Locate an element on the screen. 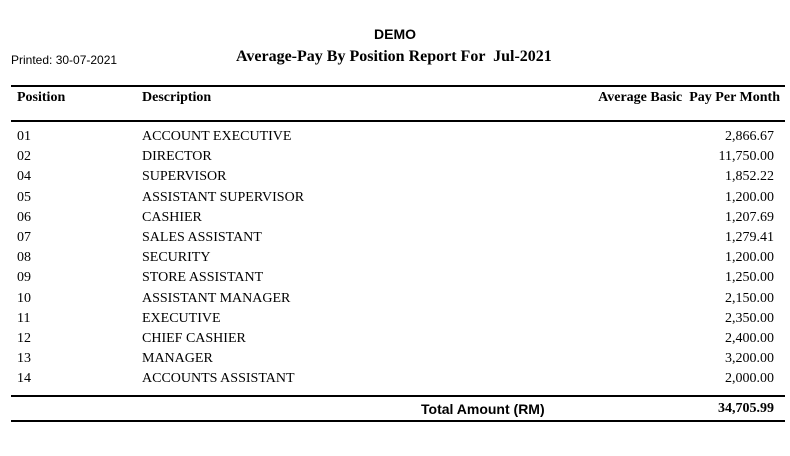  amount-cell: 2,000.00 is located at coordinates (749, 379).